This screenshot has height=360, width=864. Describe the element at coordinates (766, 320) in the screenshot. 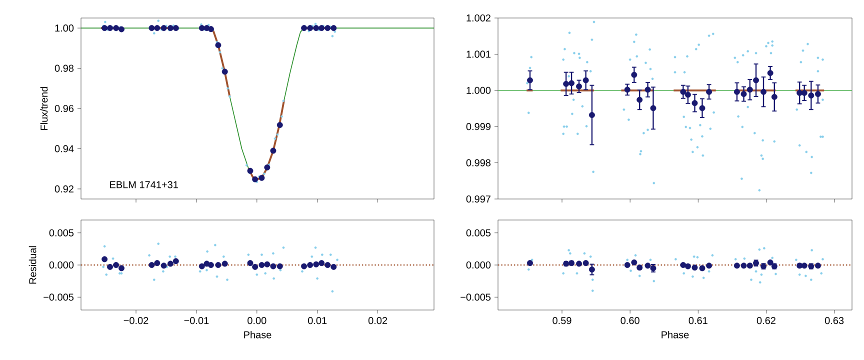

I see `x-tick-label: 0.62` at that location.